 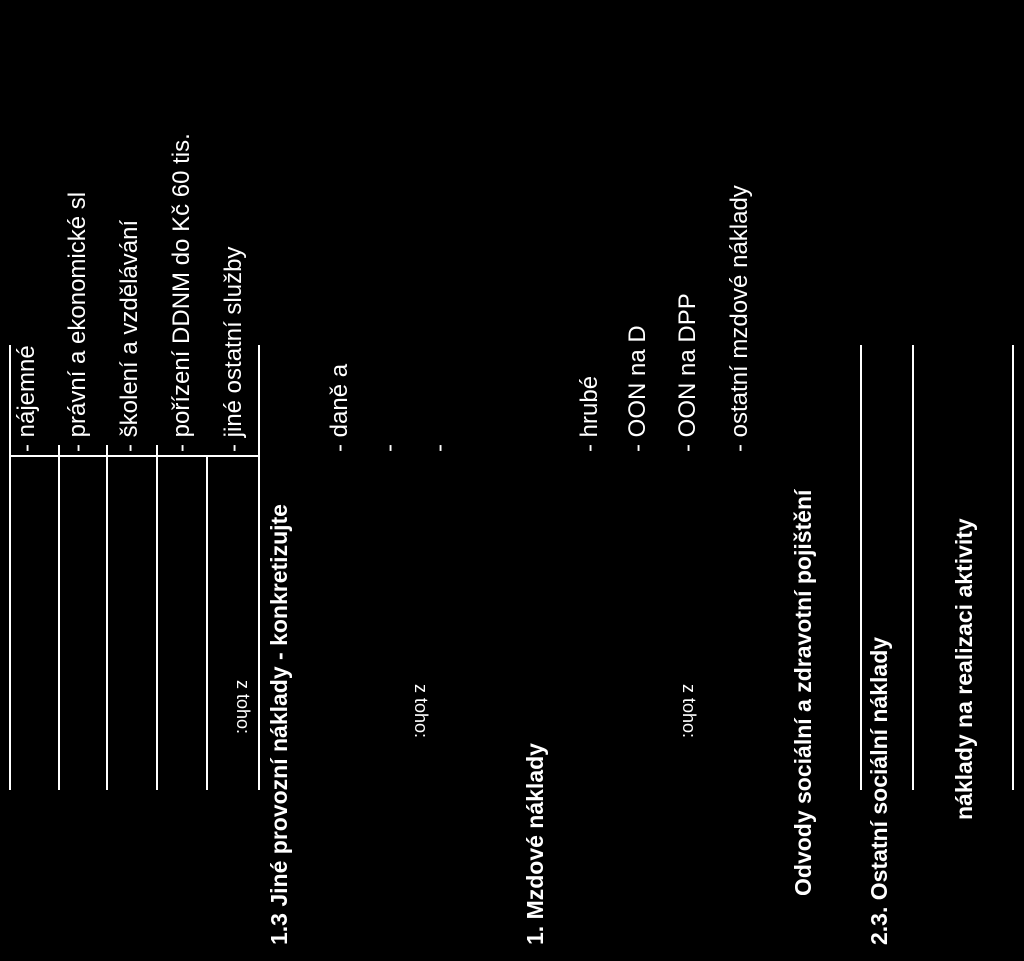 I want to click on row-label-najemne: - nájemné, so click(x=26, y=398).